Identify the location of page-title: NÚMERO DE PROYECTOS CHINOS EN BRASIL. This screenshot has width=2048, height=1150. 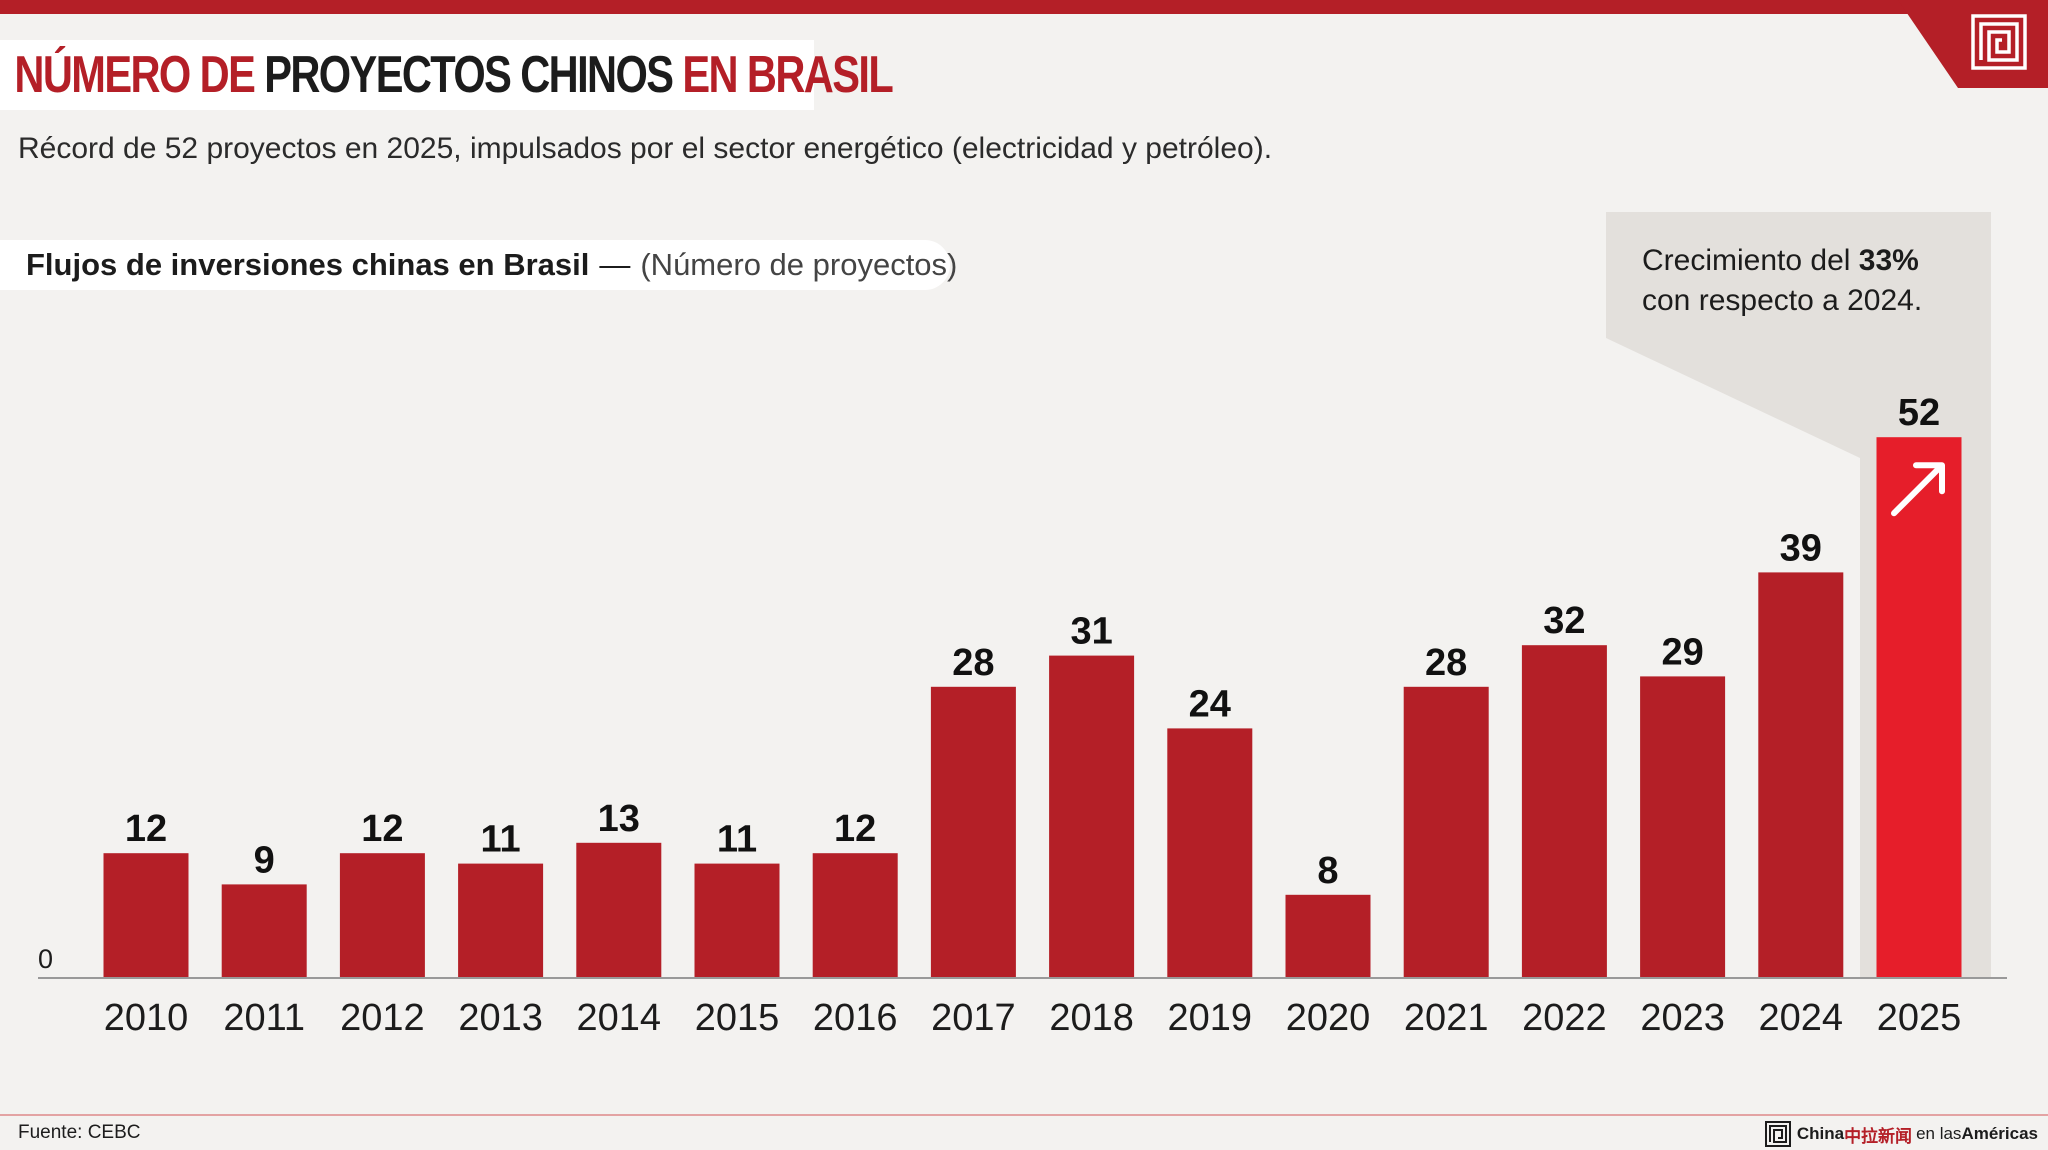
(447, 75).